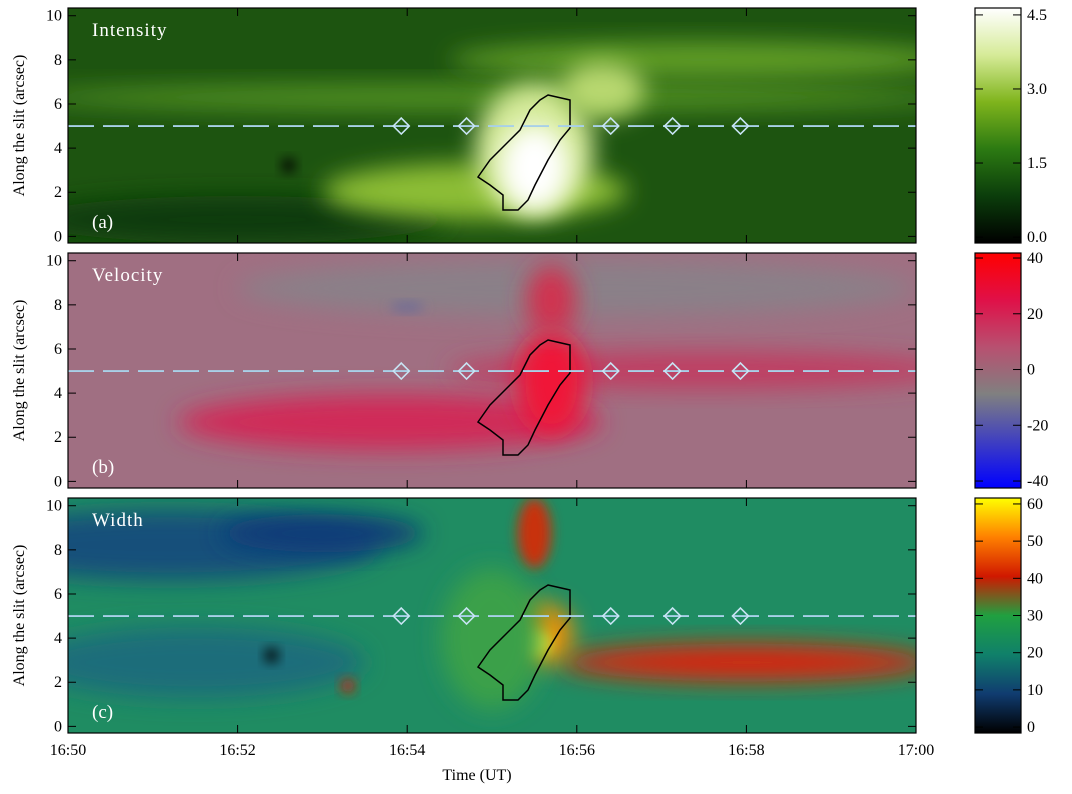 This screenshot has width=1072, height=794. I want to click on panel-title: Intensity, so click(130, 30).